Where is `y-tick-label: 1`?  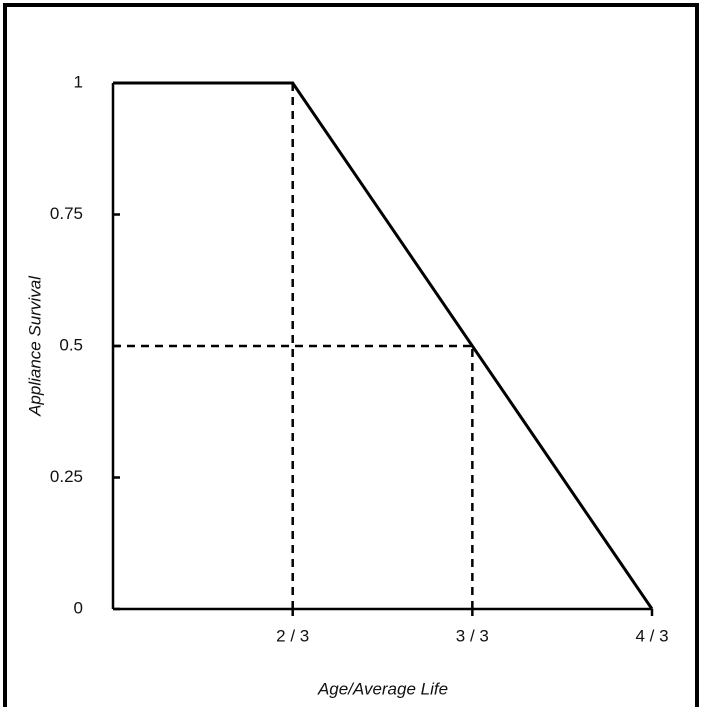 y-tick-label: 1 is located at coordinates (78, 81).